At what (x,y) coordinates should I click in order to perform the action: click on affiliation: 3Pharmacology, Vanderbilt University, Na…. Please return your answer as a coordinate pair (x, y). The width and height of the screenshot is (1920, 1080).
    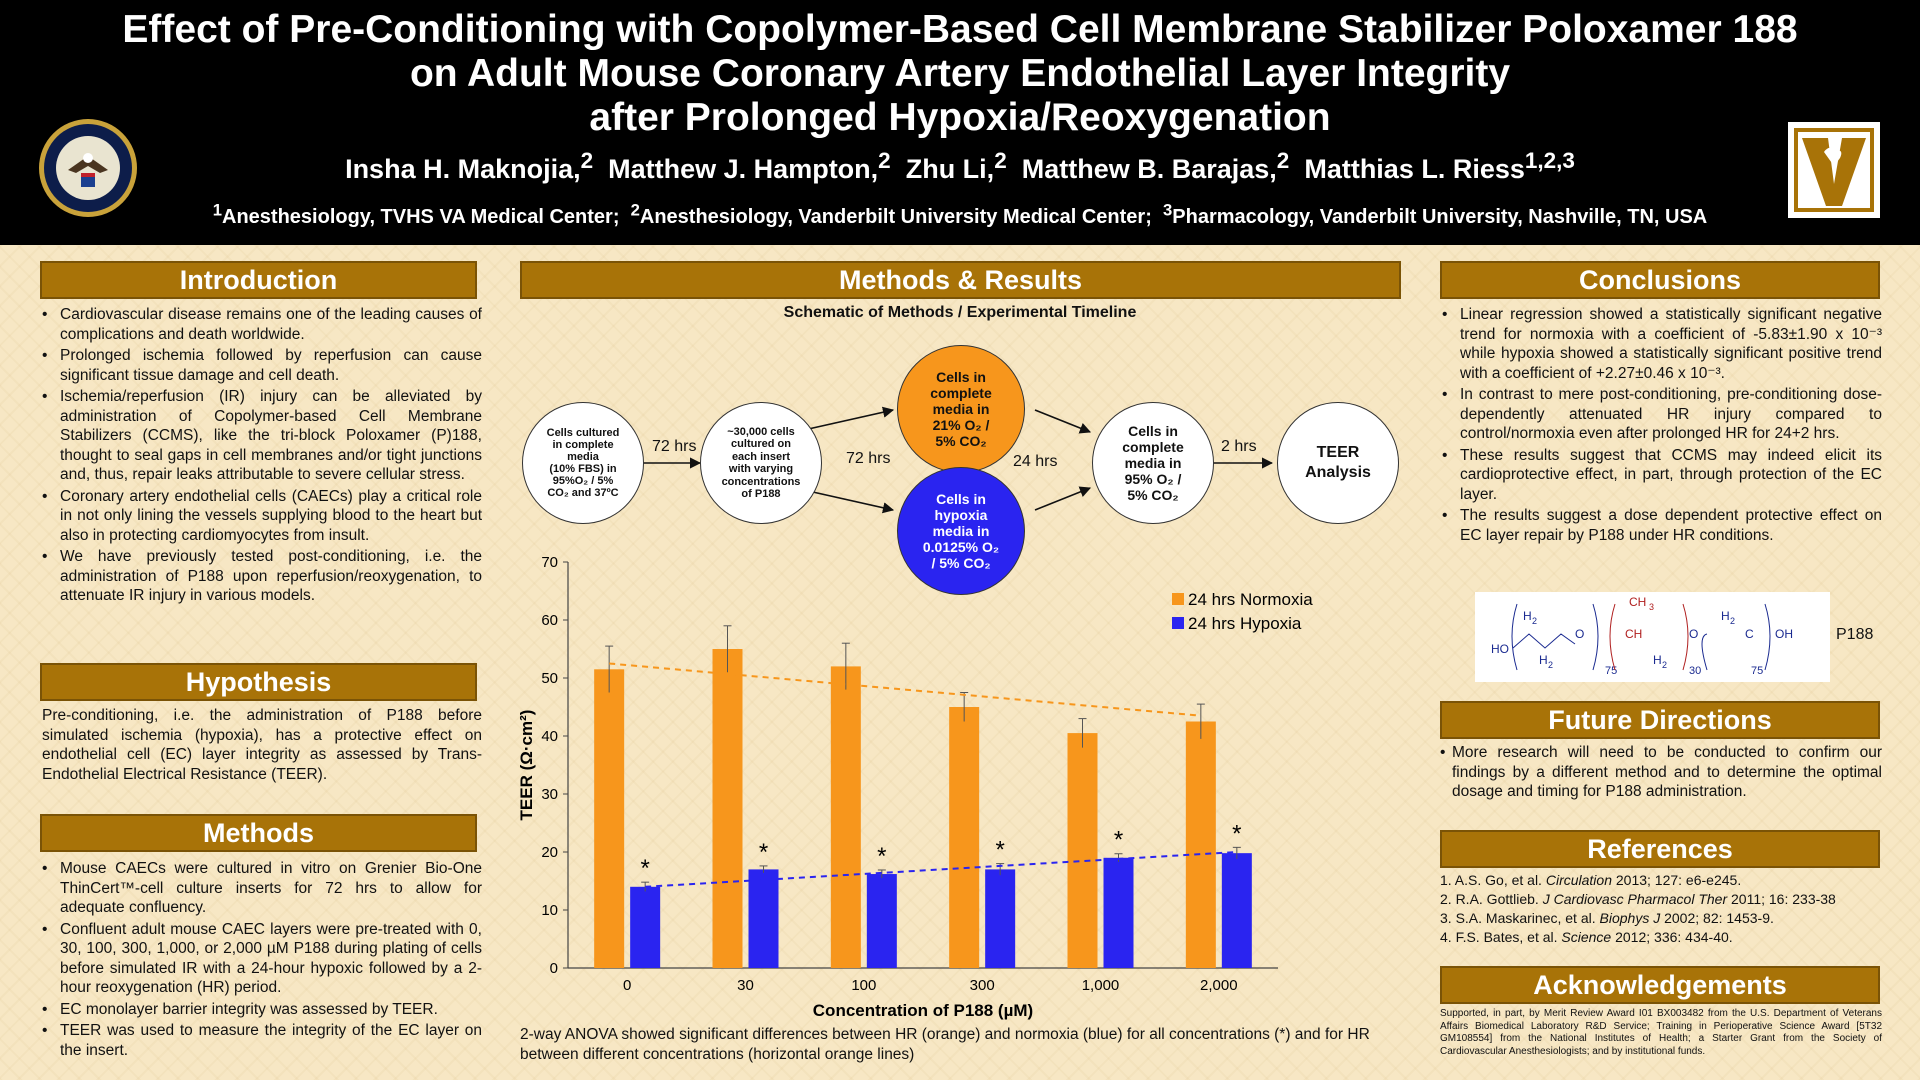
    Looking at the image, I should click on (1435, 214).